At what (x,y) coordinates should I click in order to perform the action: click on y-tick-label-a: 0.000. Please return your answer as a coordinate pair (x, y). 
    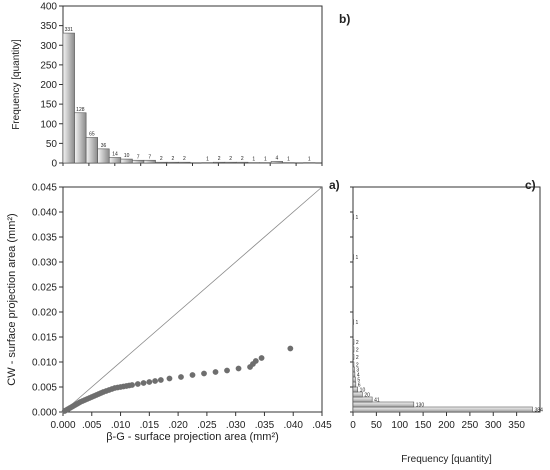
    Looking at the image, I should click on (44, 413).